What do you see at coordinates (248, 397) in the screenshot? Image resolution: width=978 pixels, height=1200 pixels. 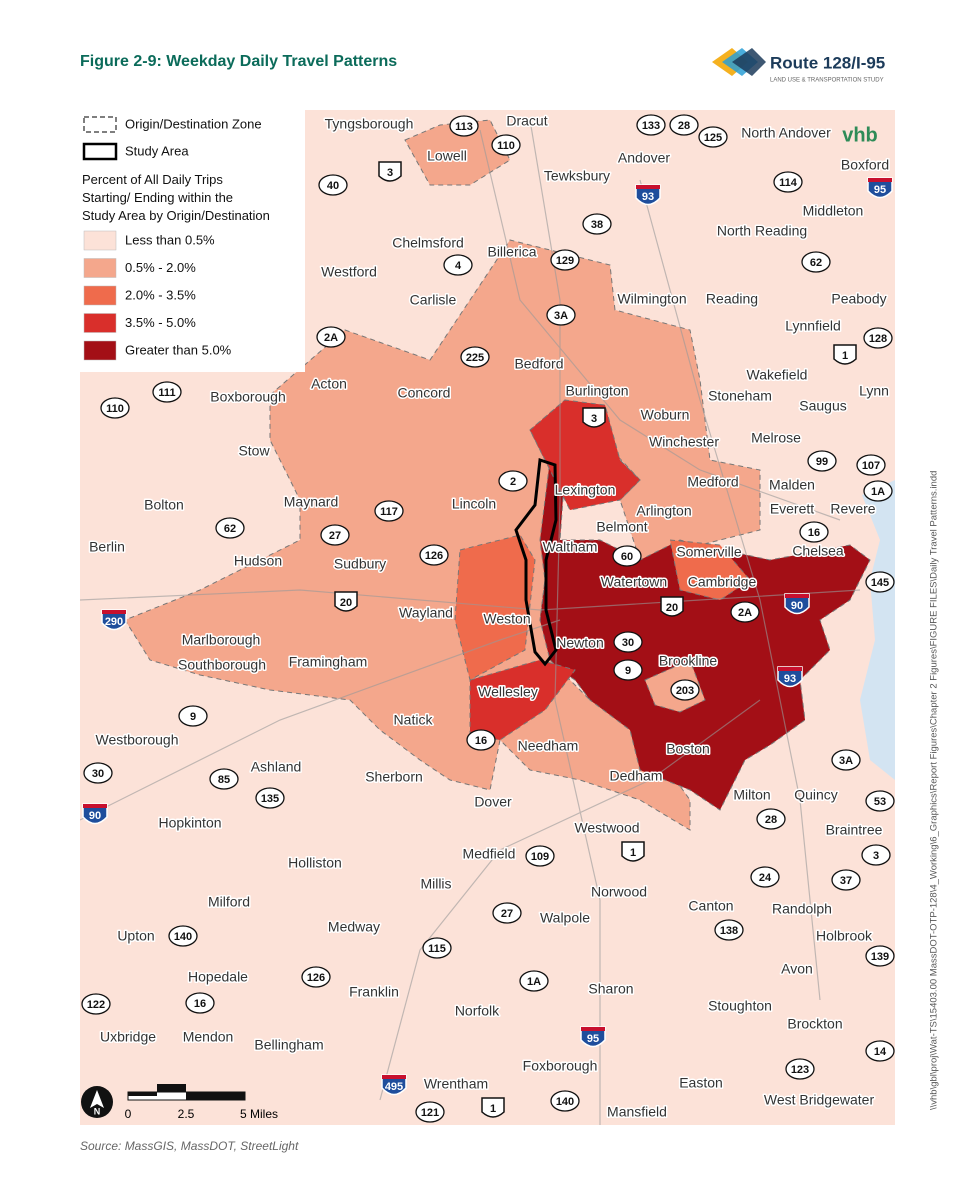 I see `town-label: Boxborough` at bounding box center [248, 397].